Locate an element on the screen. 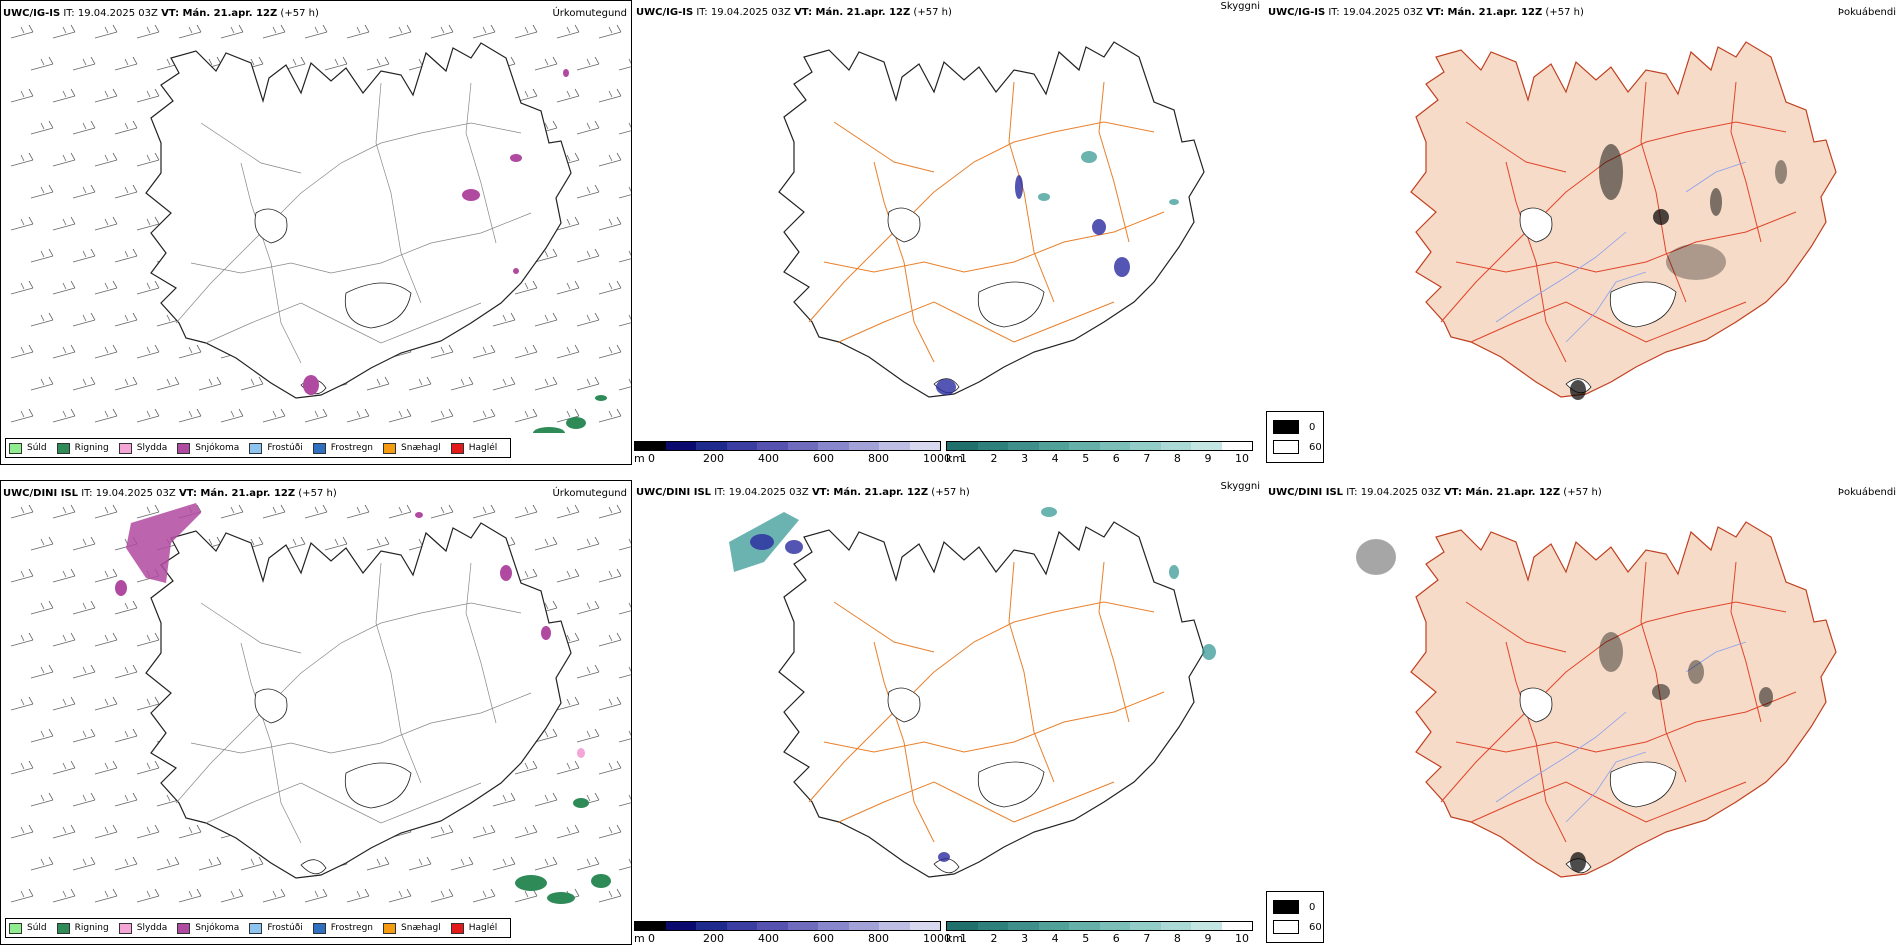 This screenshot has width=1900, height=950. colorbar-tick: 400 is located at coordinates (768, 938).